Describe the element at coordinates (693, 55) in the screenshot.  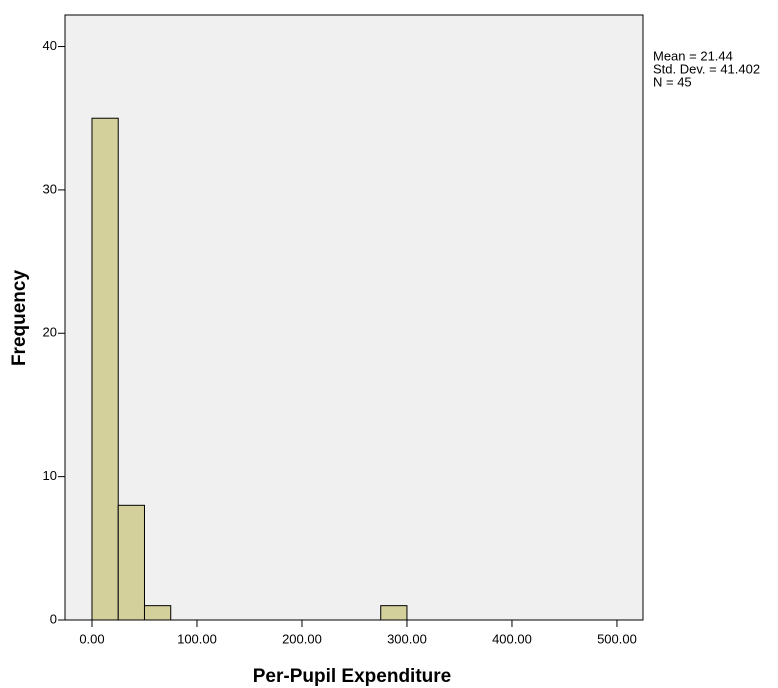
I see `stats-label: Mean = 21.44` at that location.